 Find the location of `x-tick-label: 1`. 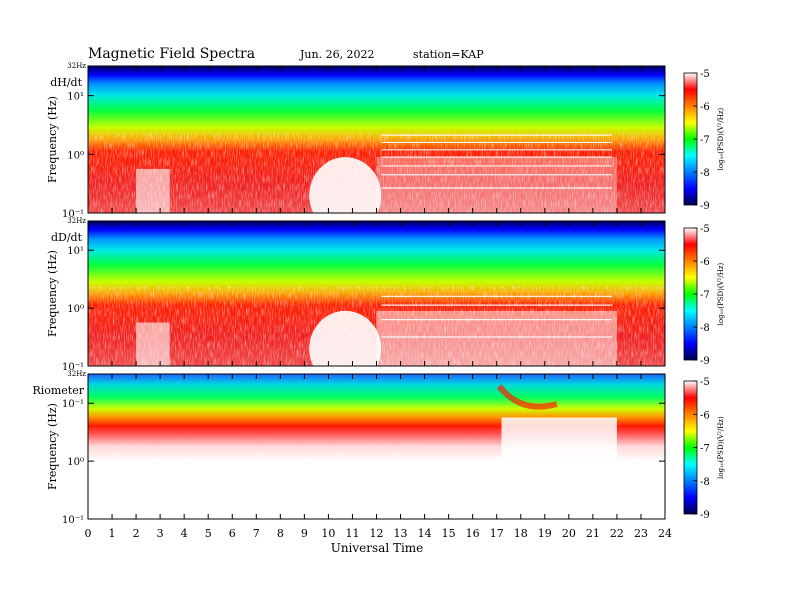

x-tick-label: 1 is located at coordinates (112, 533).